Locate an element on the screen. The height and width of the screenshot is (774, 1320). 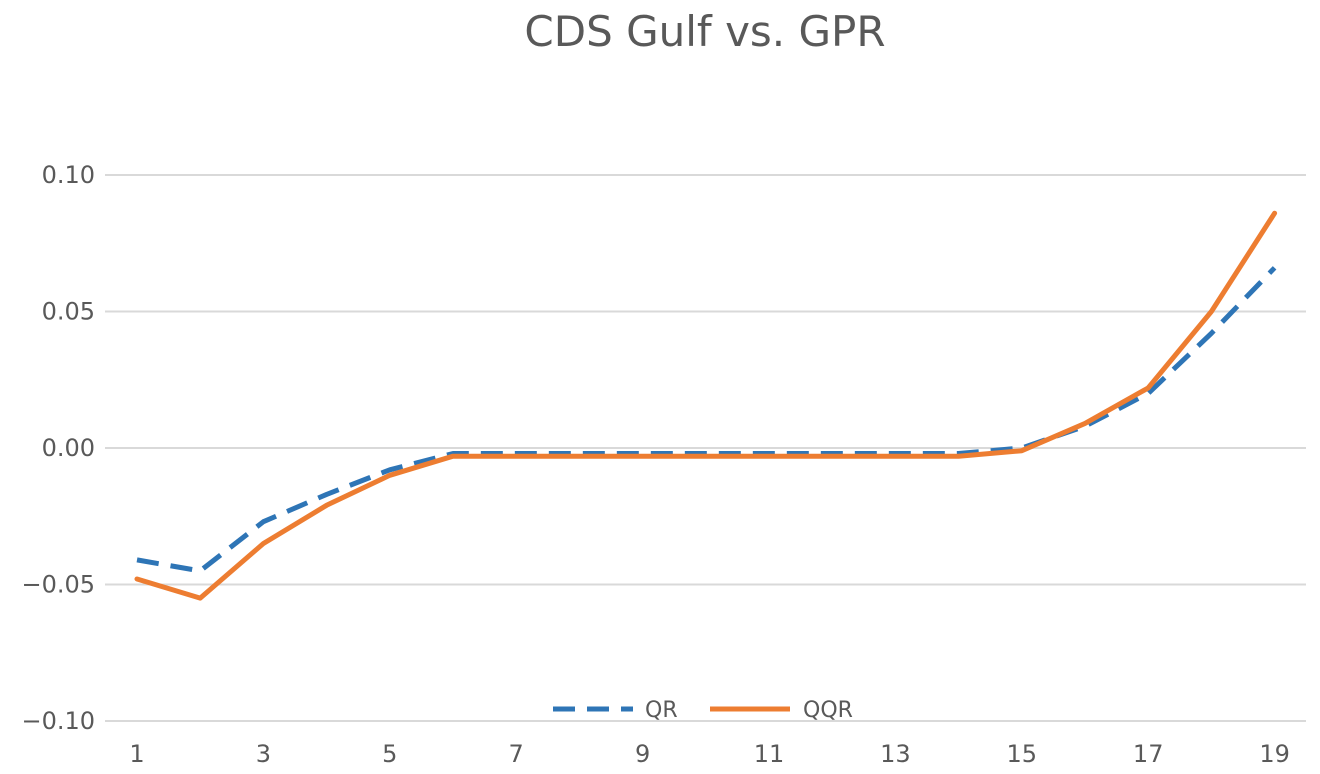
chart-title: CDS Gulf vs. GPR is located at coordinates (704, 31).